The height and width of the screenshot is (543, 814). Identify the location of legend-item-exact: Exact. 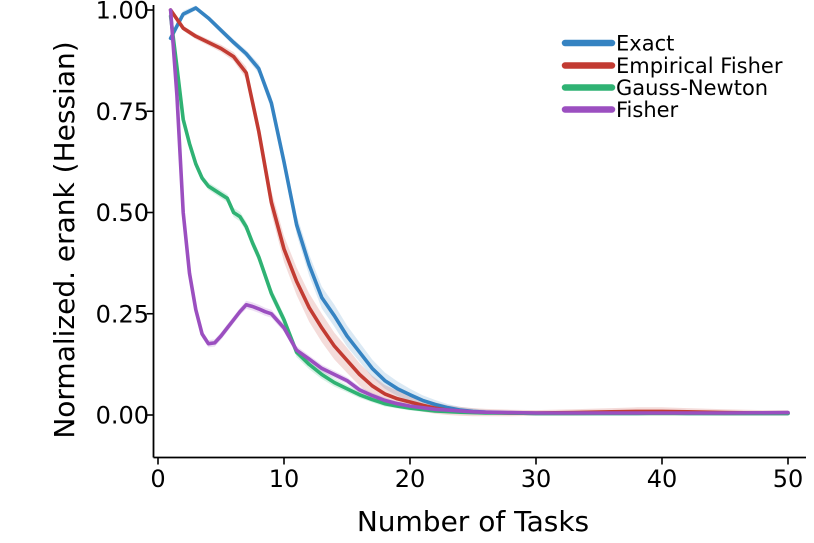
(617, 44).